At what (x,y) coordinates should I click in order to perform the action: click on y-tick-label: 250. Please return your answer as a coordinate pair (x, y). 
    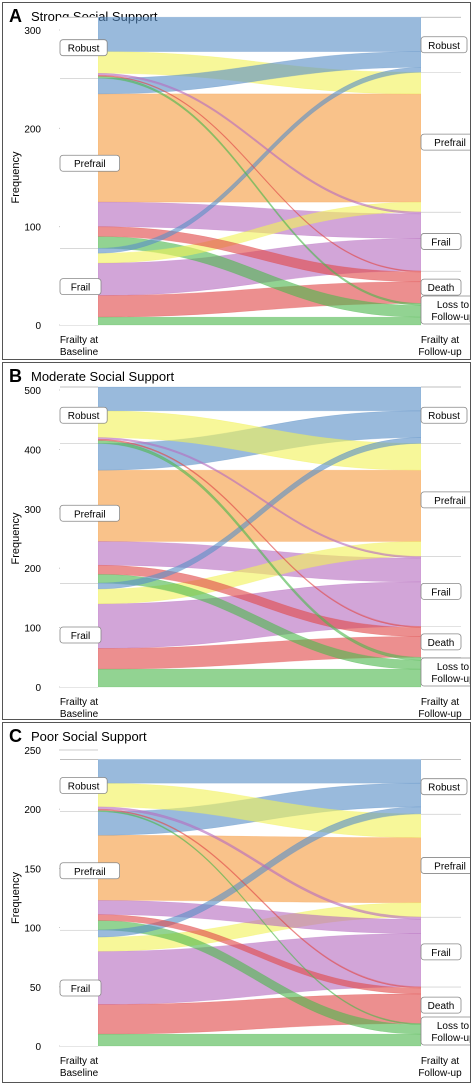
    Looking at the image, I should click on (32, 751).